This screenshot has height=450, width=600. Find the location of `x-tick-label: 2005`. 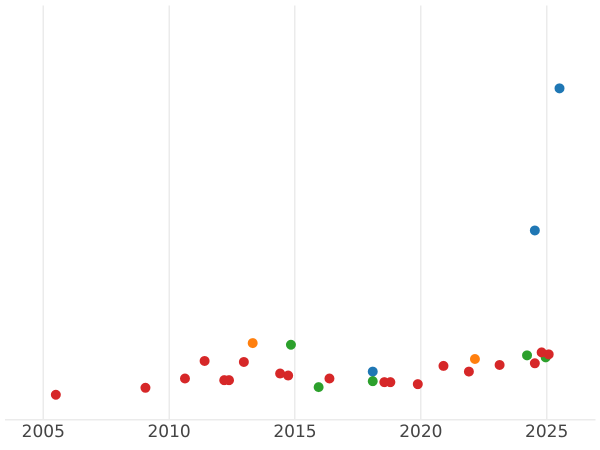

x-tick-label: 2005 is located at coordinates (43, 432).